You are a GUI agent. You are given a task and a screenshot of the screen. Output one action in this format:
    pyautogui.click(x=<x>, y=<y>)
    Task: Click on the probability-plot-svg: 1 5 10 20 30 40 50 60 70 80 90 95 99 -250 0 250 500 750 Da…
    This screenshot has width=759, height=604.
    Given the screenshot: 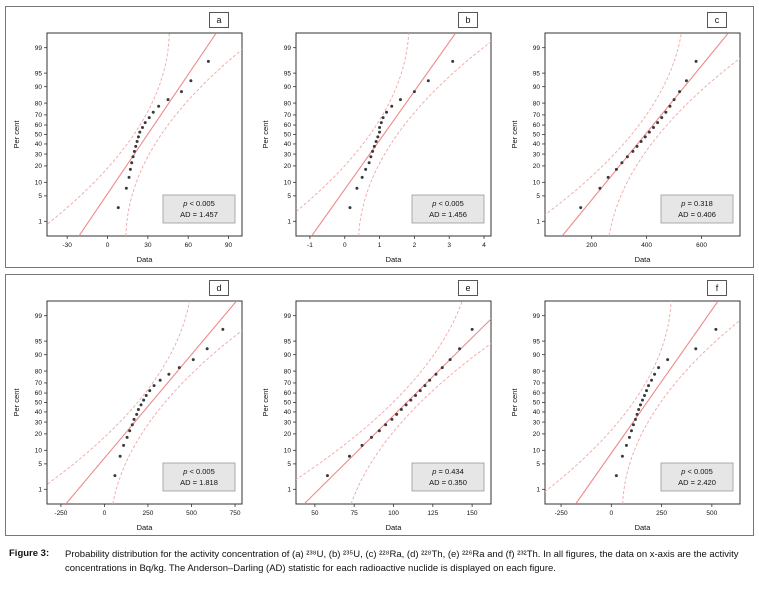 What is the action you would take?
    pyautogui.click(x=127, y=416)
    